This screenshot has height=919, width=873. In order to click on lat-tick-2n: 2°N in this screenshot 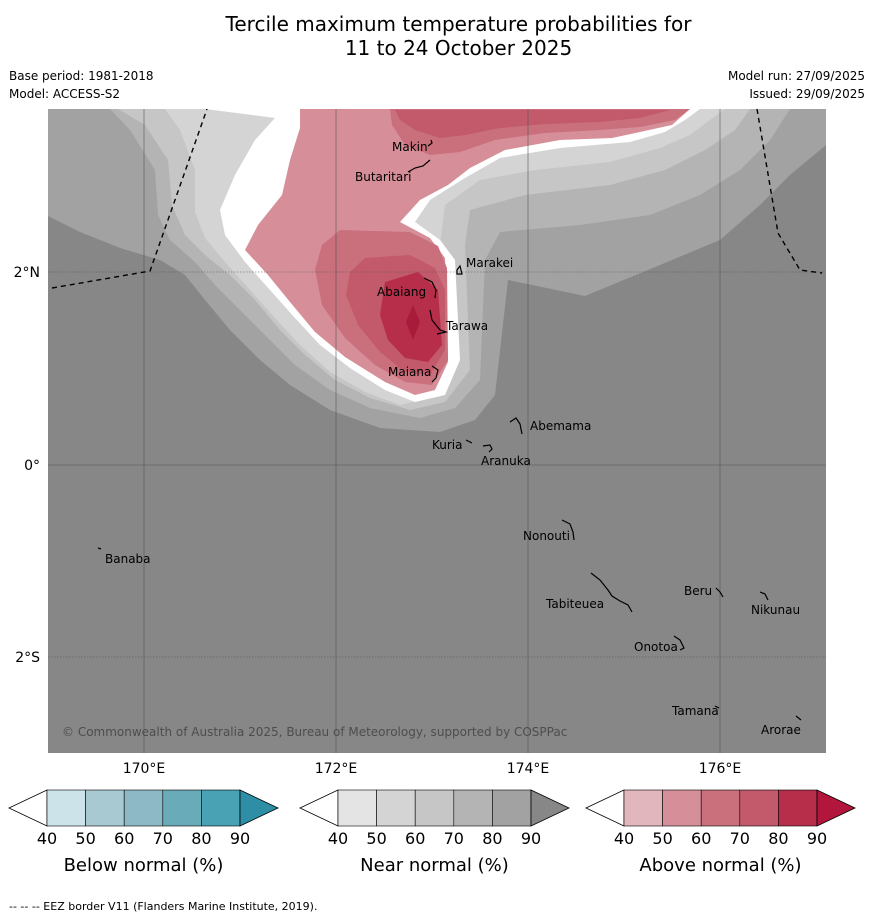, I will do `click(27, 273)`.